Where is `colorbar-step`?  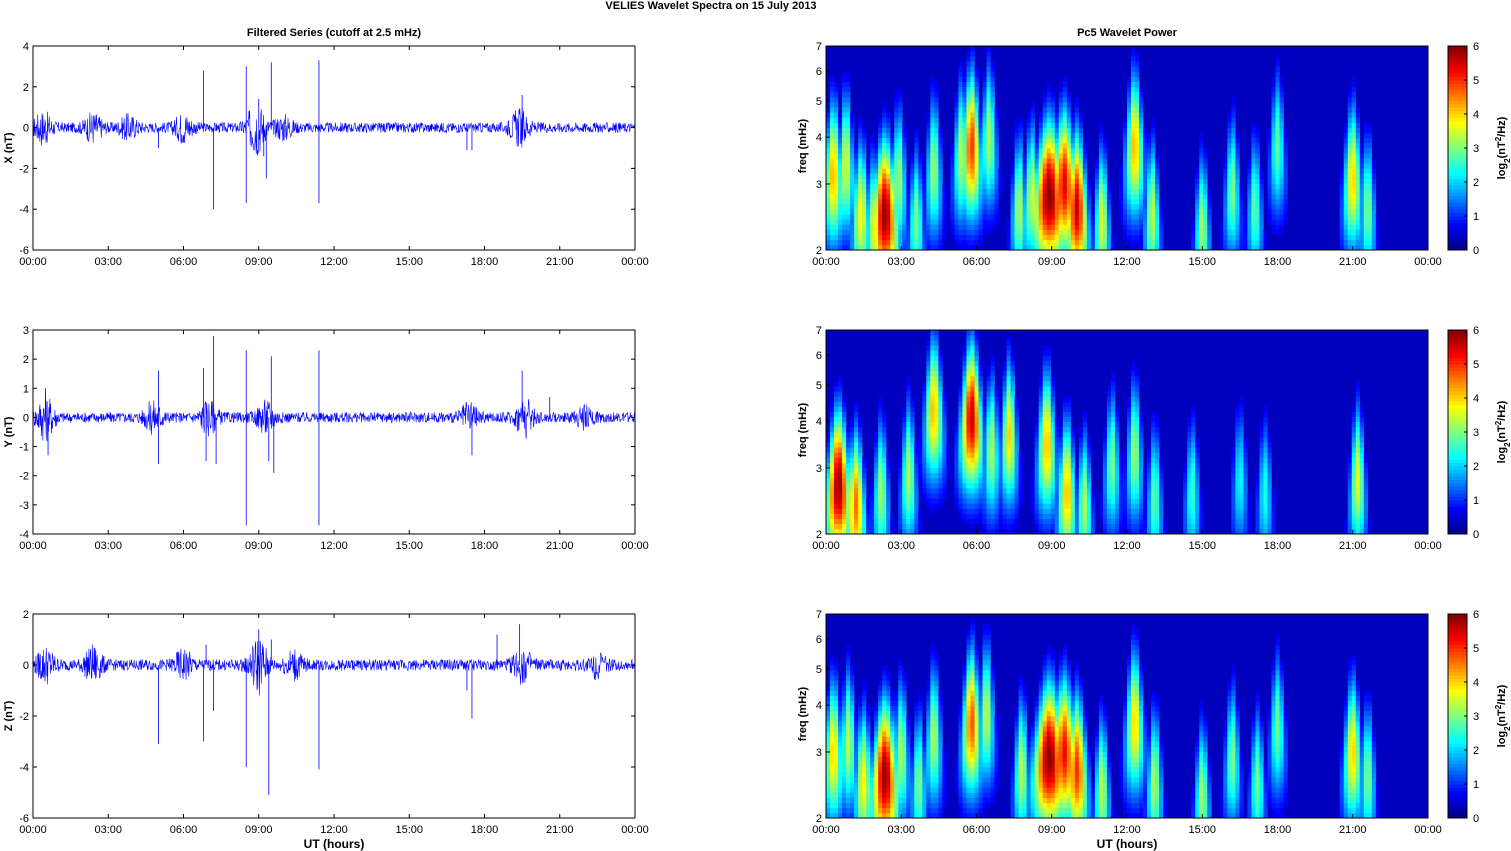
colorbar-step is located at coordinates (1457, 184).